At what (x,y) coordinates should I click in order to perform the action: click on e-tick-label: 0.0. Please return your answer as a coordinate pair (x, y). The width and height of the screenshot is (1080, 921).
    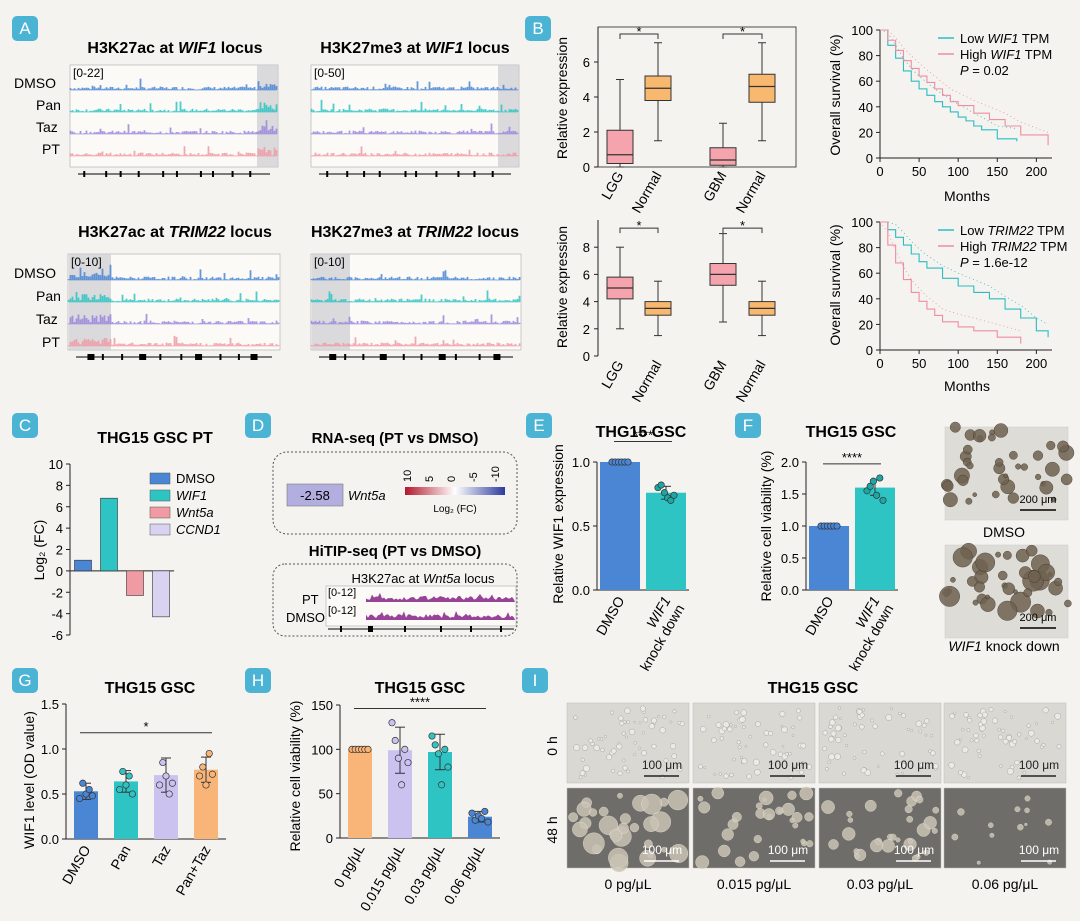
    Looking at the image, I should click on (581, 590).